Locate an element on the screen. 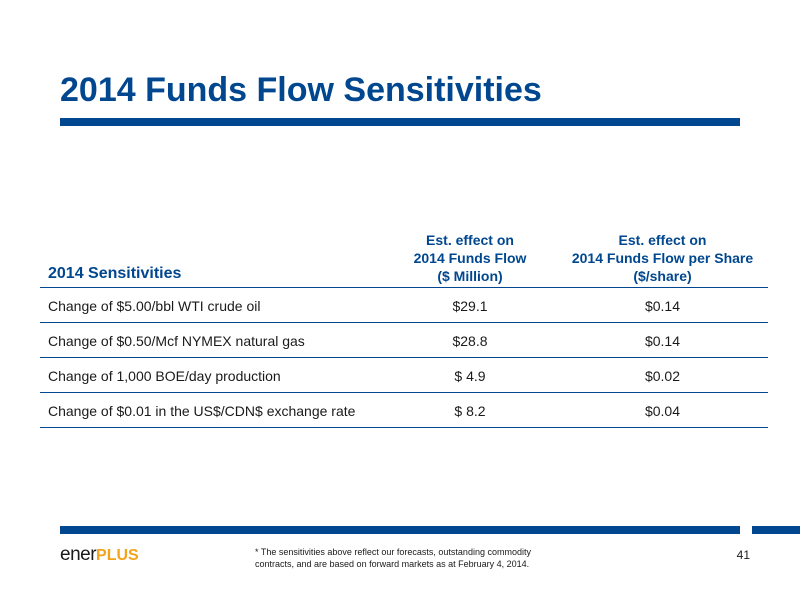 The image size is (800, 600). footer-divider is located at coordinates (400, 530).